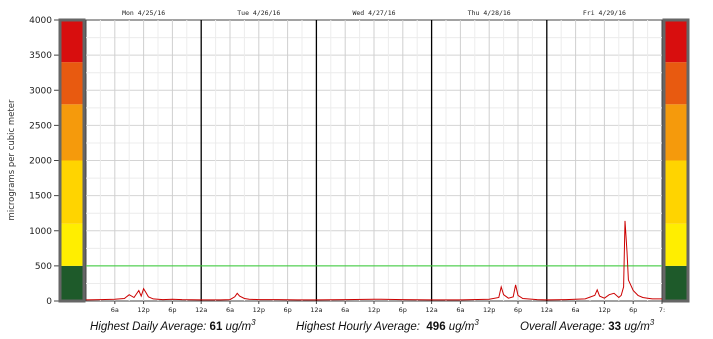  Describe the element at coordinates (40, 162) in the screenshot. I see `y-tick-label: 2000` at that location.